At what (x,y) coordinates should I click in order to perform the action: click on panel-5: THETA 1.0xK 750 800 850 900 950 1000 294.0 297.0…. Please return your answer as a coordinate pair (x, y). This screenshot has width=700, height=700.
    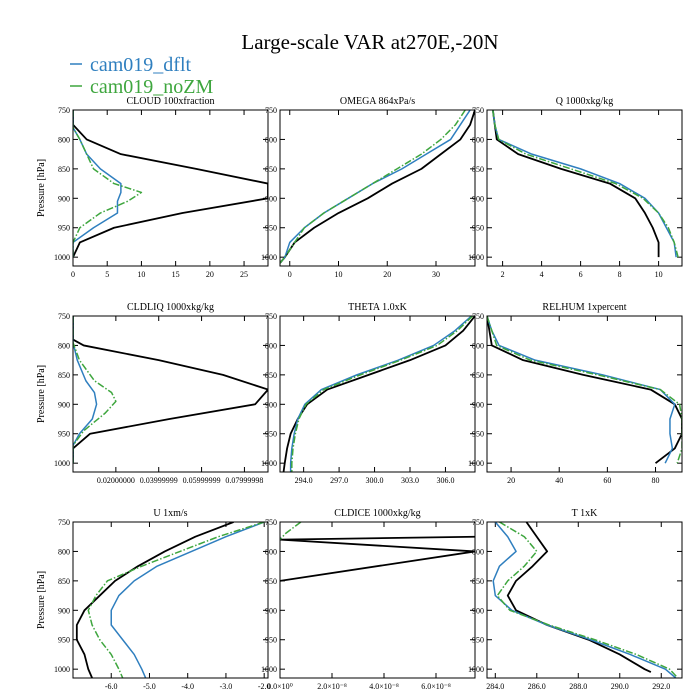
    Looking at the image, I should click on (368, 393).